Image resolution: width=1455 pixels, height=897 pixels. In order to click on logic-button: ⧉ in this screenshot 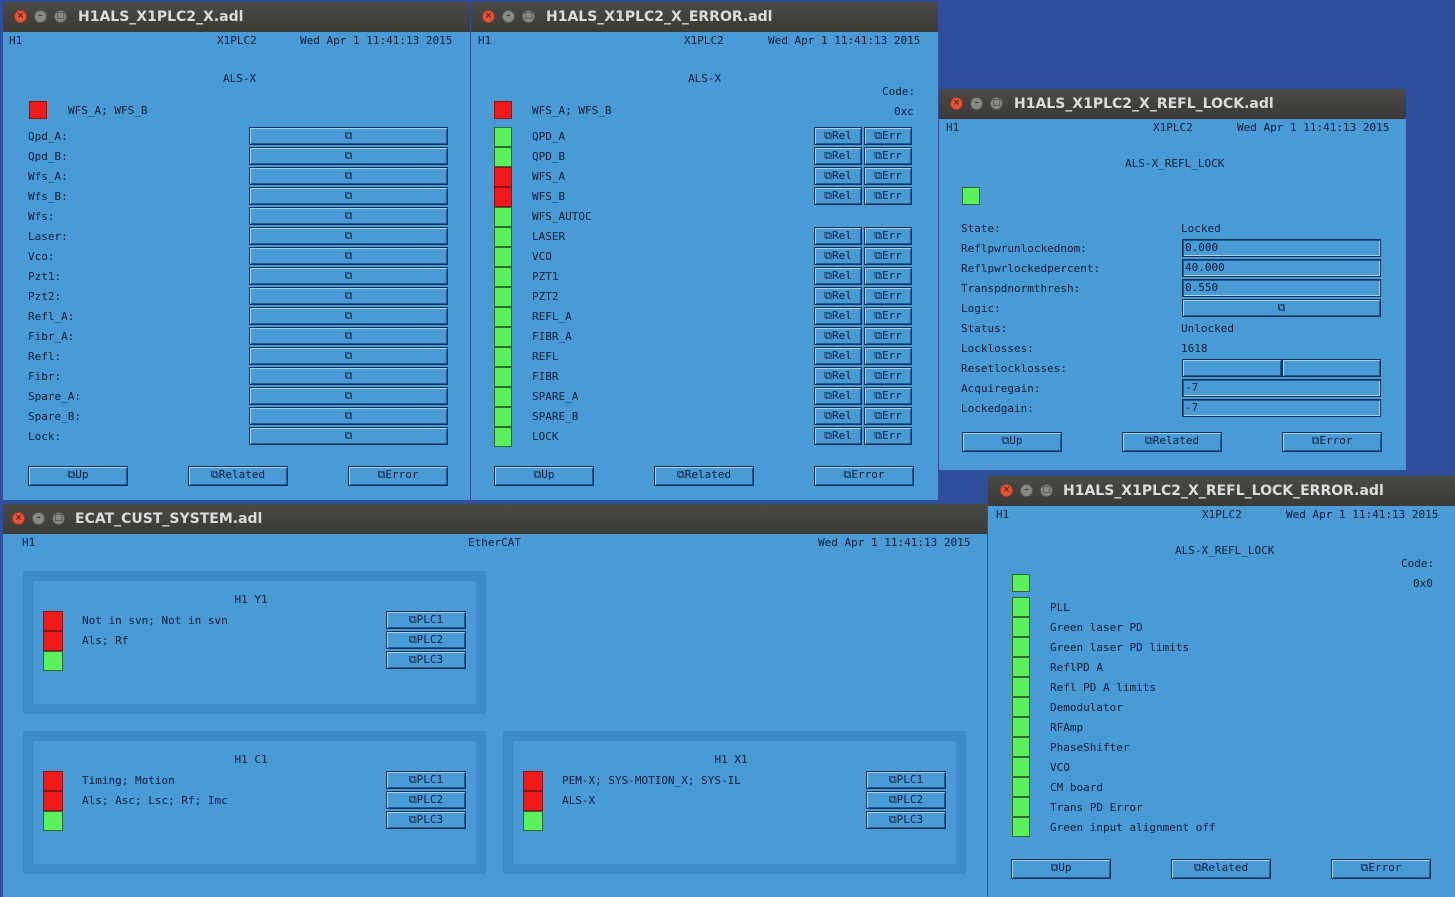, I will do `click(1281, 308)`.